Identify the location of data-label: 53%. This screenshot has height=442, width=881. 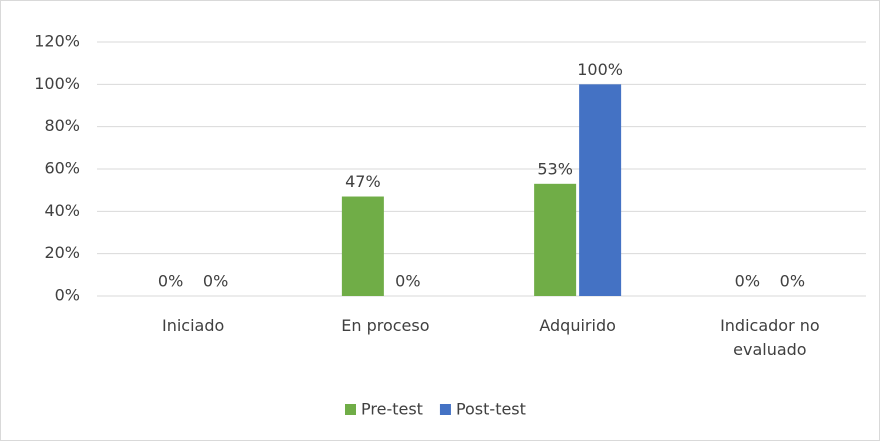
(555, 168).